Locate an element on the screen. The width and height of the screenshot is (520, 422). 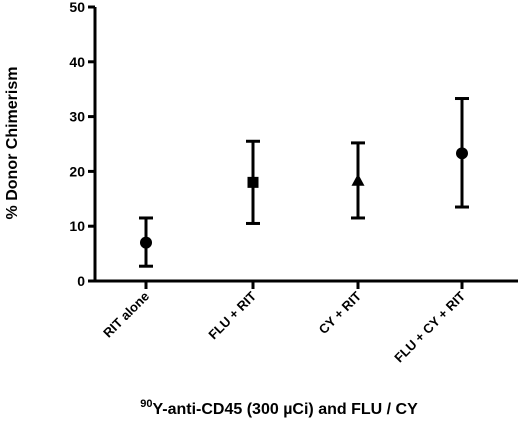
x-ticks: RIT alone FLU + RIT CY + RIT FLU + CY + RIT is located at coordinates (284, 323).